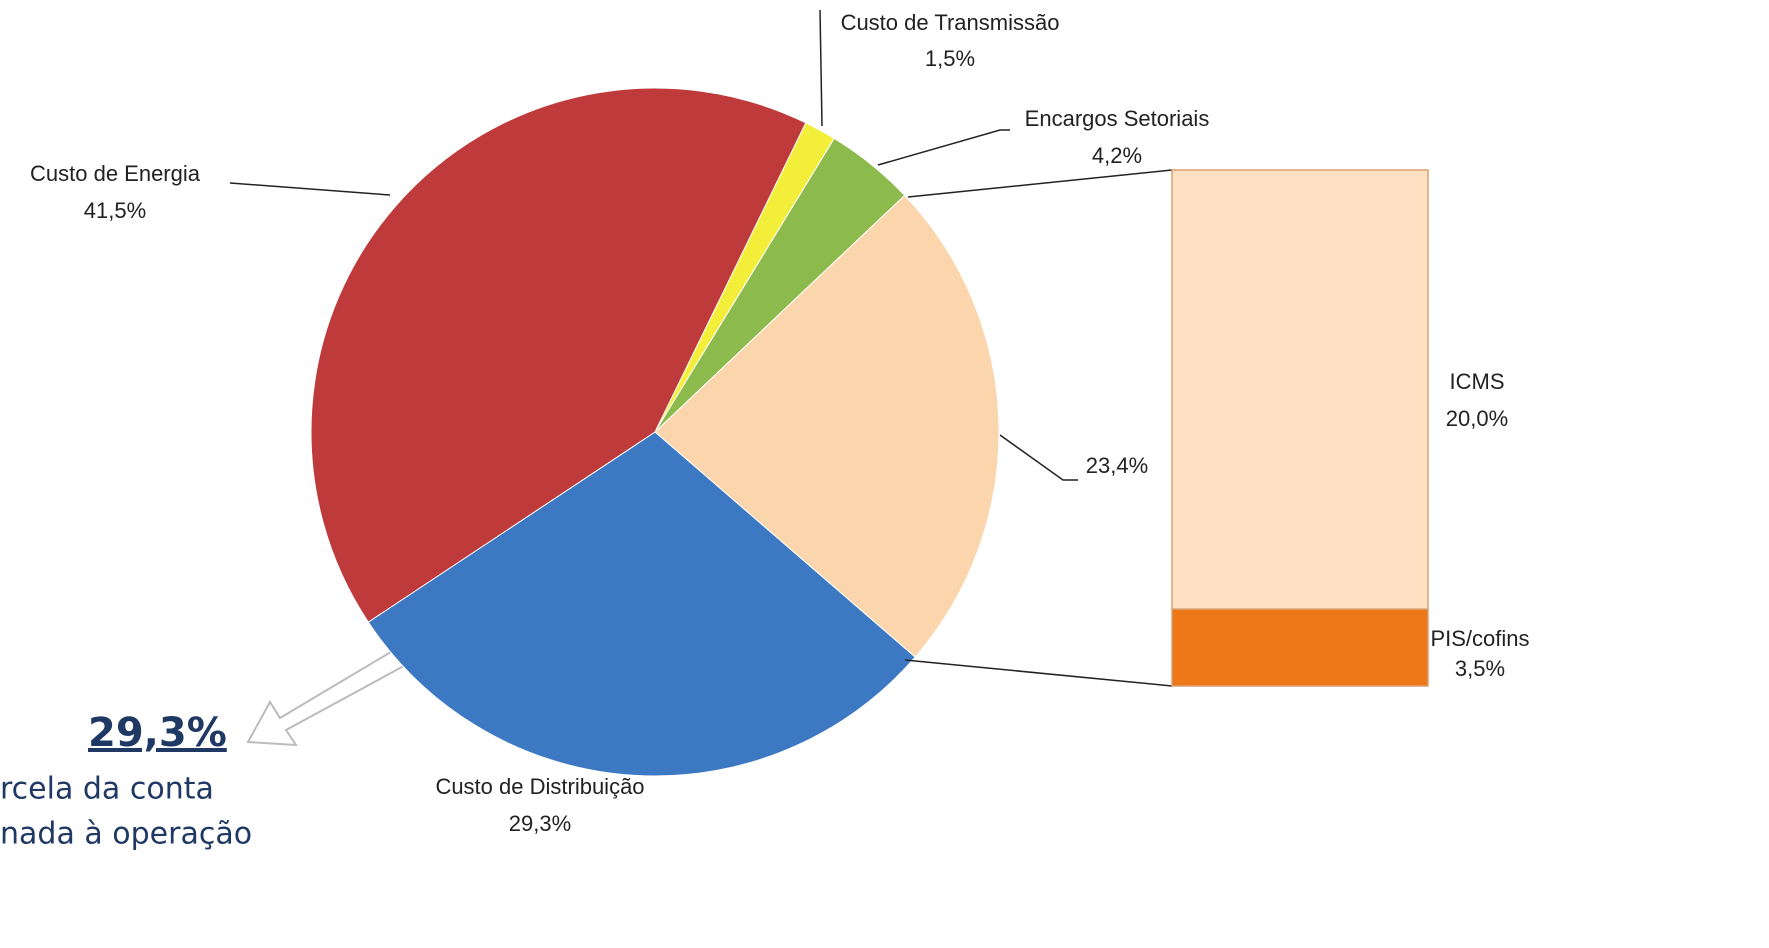 This screenshot has width=1769, height=948. I want to click on bar-label: PIS/cofins, so click(1479, 638).